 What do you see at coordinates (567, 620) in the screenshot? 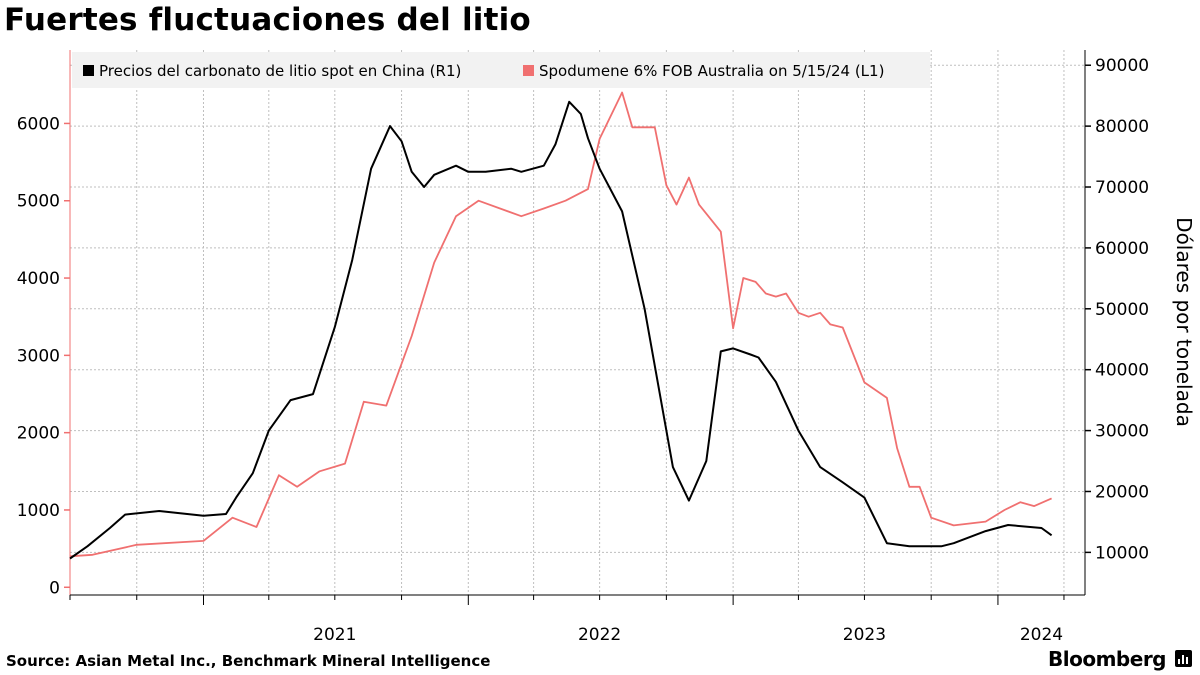
I see `x-axis-ticks: 2021 2022 2023 2024` at bounding box center [567, 620].